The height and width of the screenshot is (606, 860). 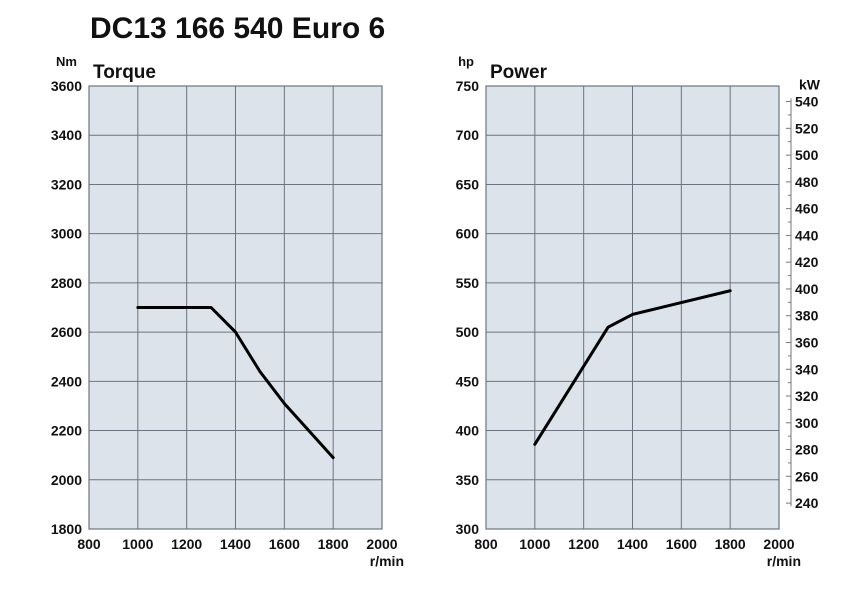 What do you see at coordinates (807, 102) in the screenshot?
I see `kw-tick-label: 540` at bounding box center [807, 102].